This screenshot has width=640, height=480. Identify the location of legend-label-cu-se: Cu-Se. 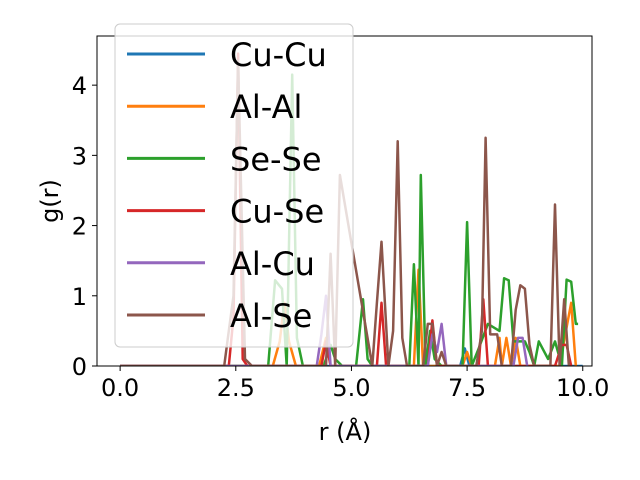
(277, 212).